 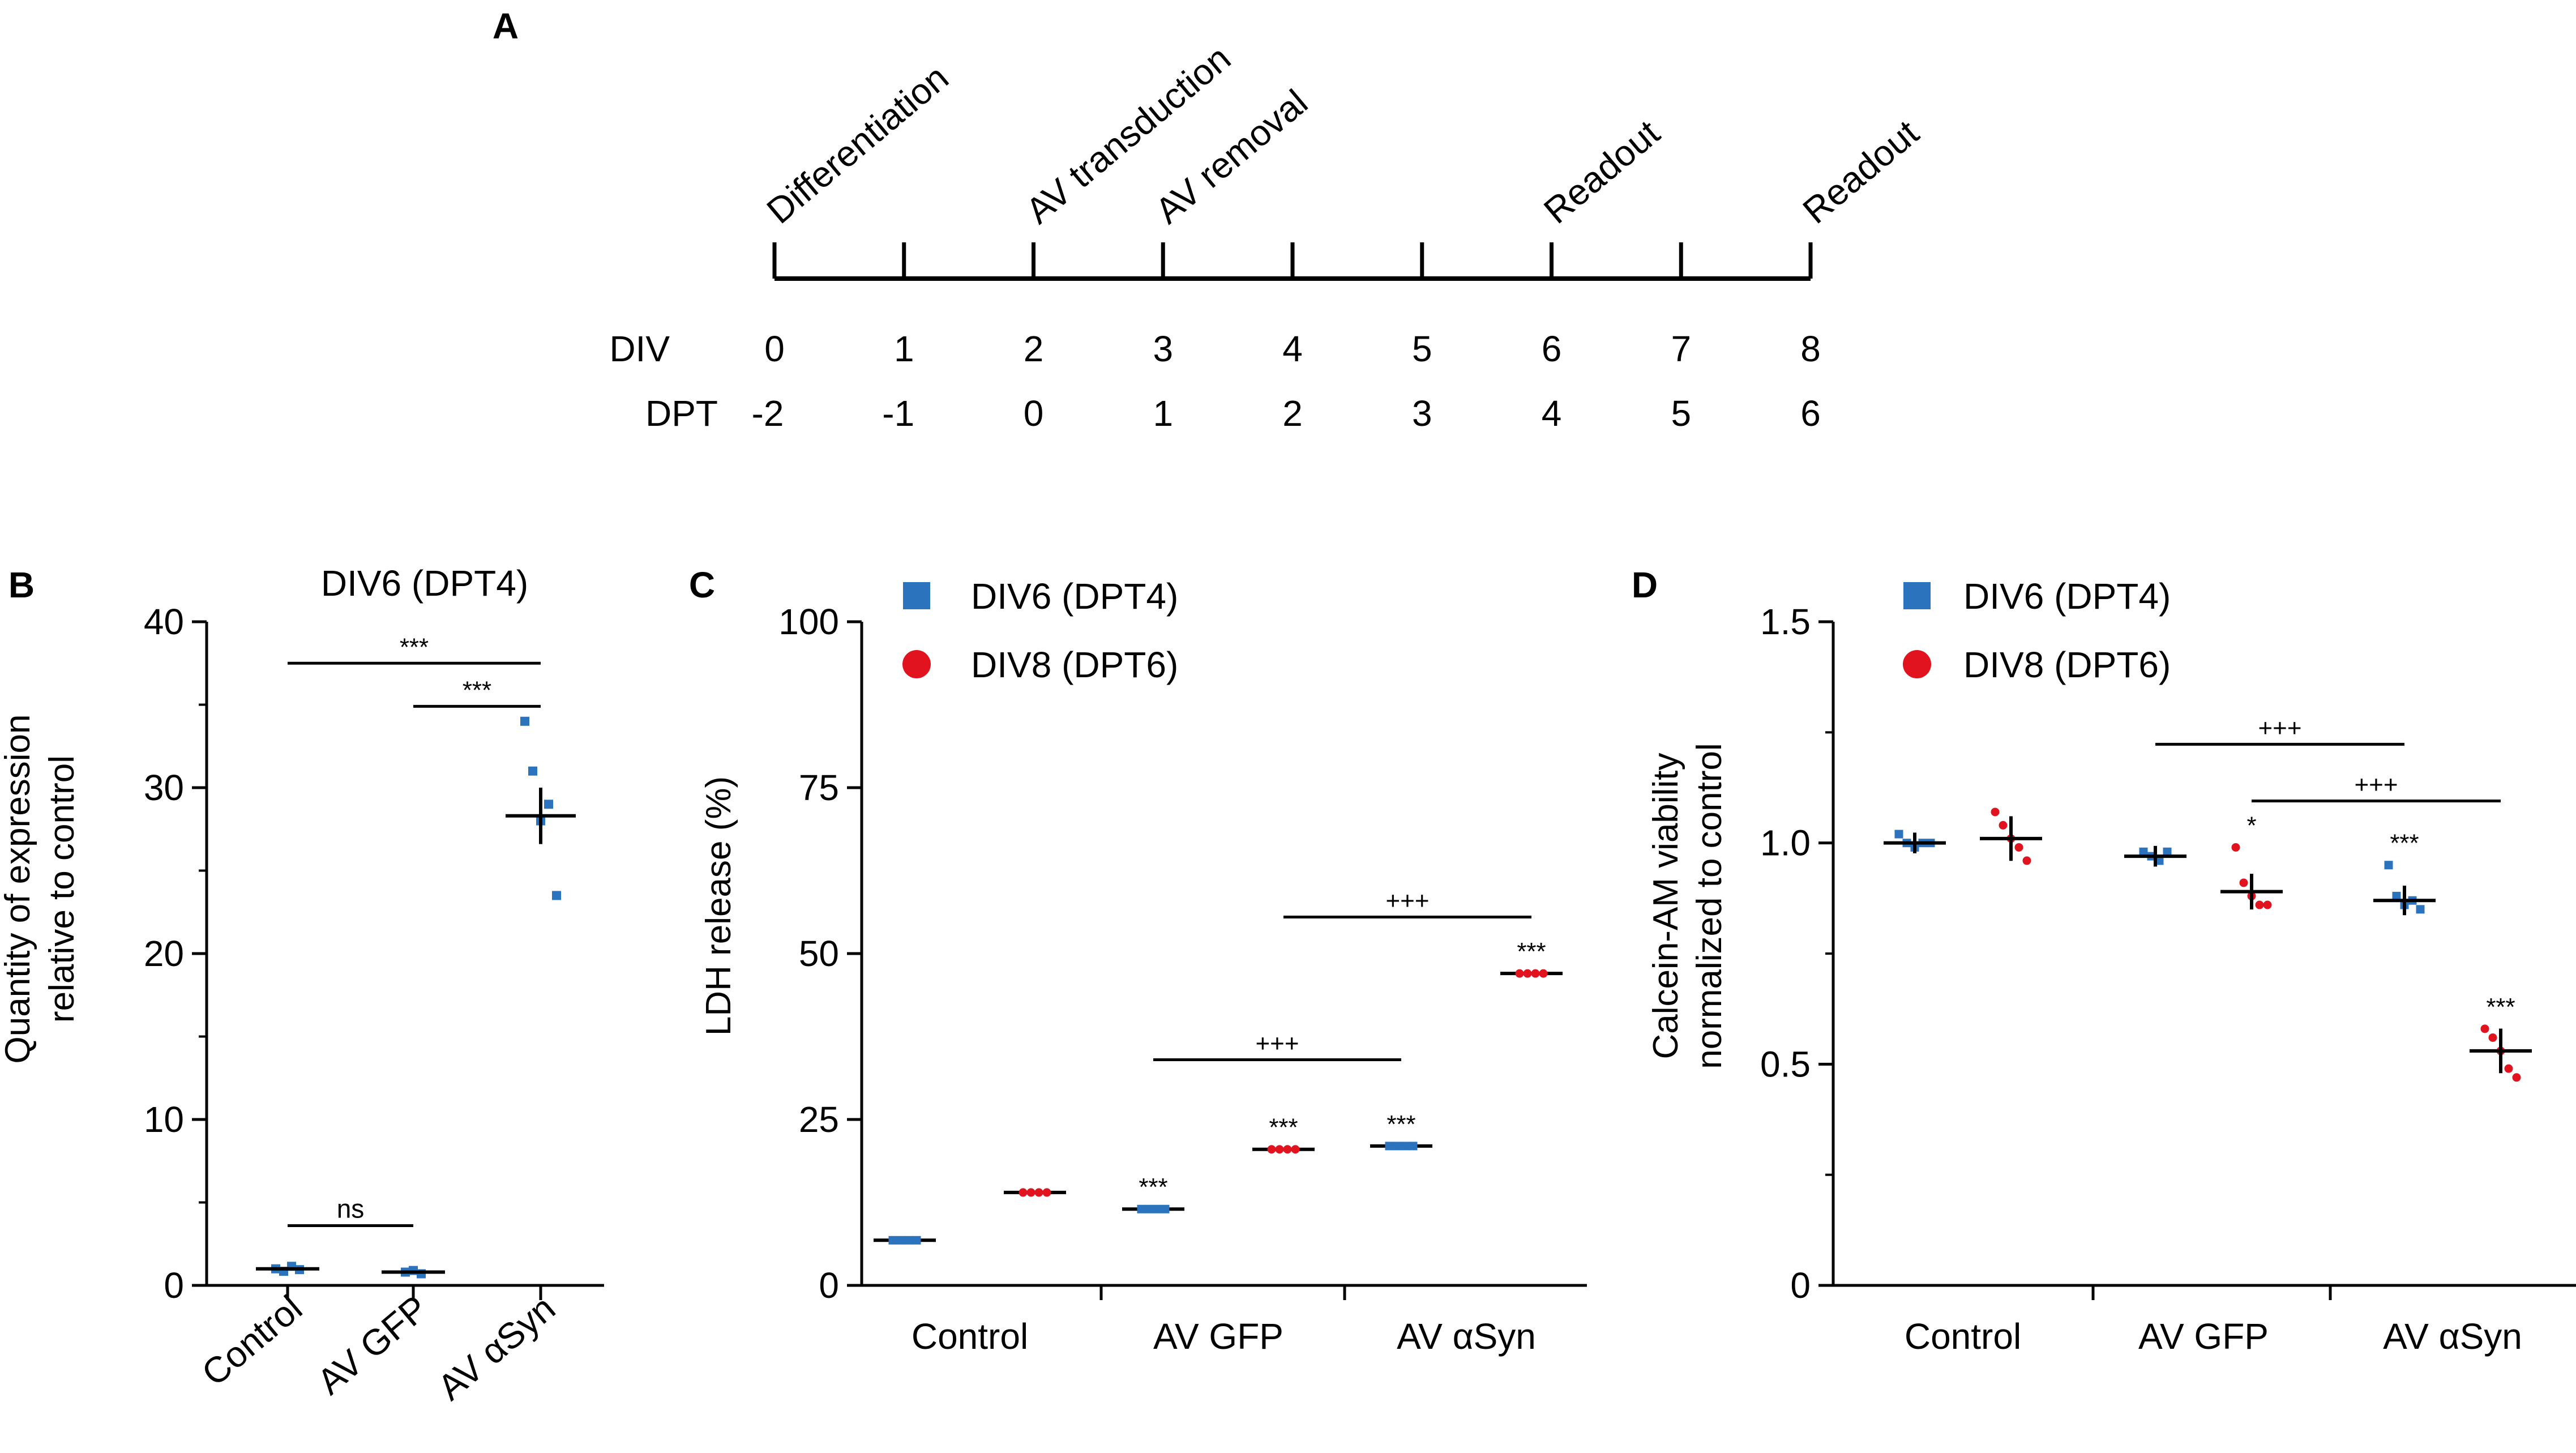 I want to click on dpt-value: 6, so click(x=1810, y=413).